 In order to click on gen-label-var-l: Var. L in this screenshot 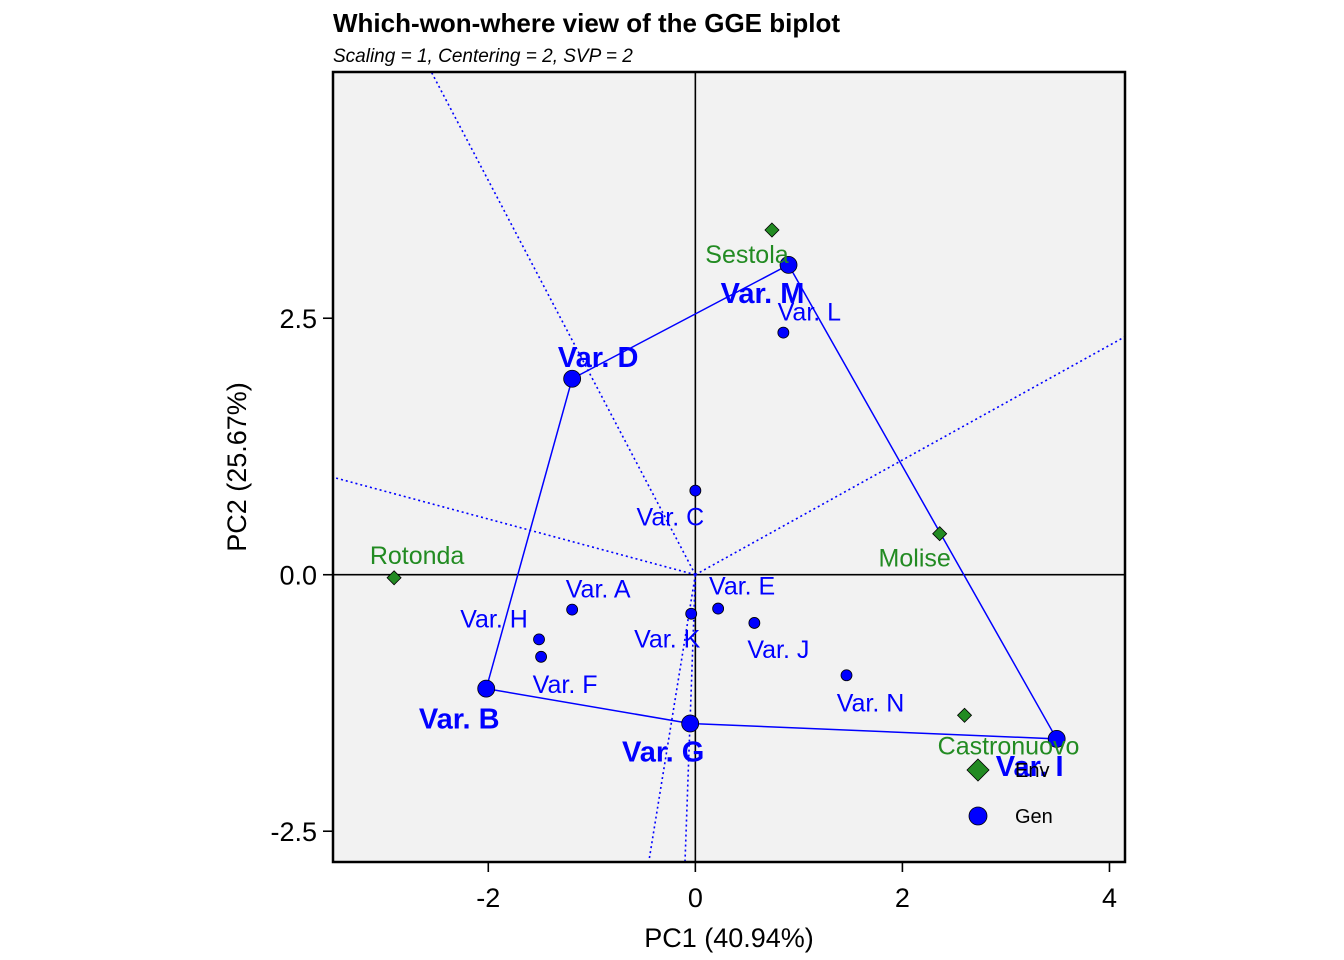, I will do `click(810, 313)`.